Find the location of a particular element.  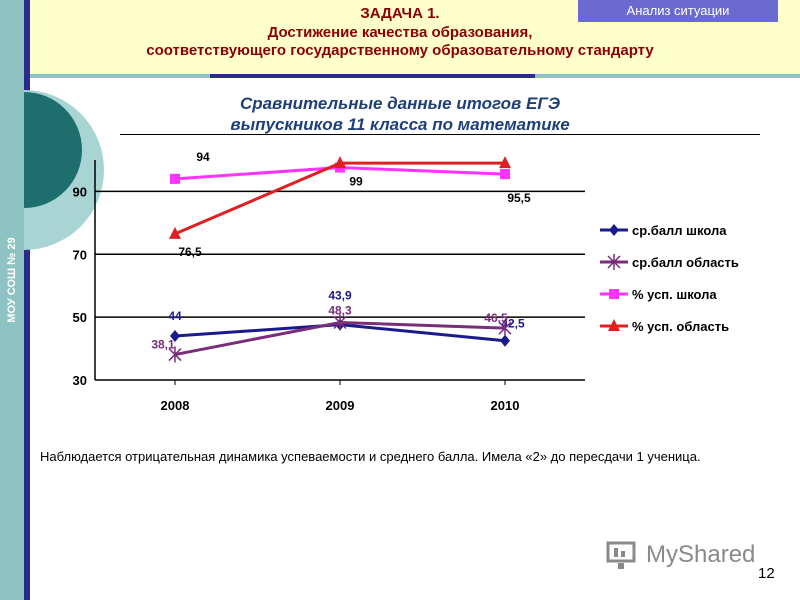

myshared-logo: MyShared is located at coordinates (684, 555).